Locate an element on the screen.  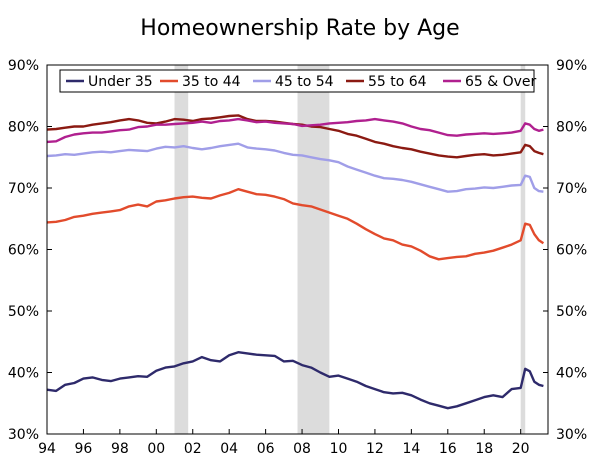
y-tick-label-left: 70% is located at coordinates (23, 189).